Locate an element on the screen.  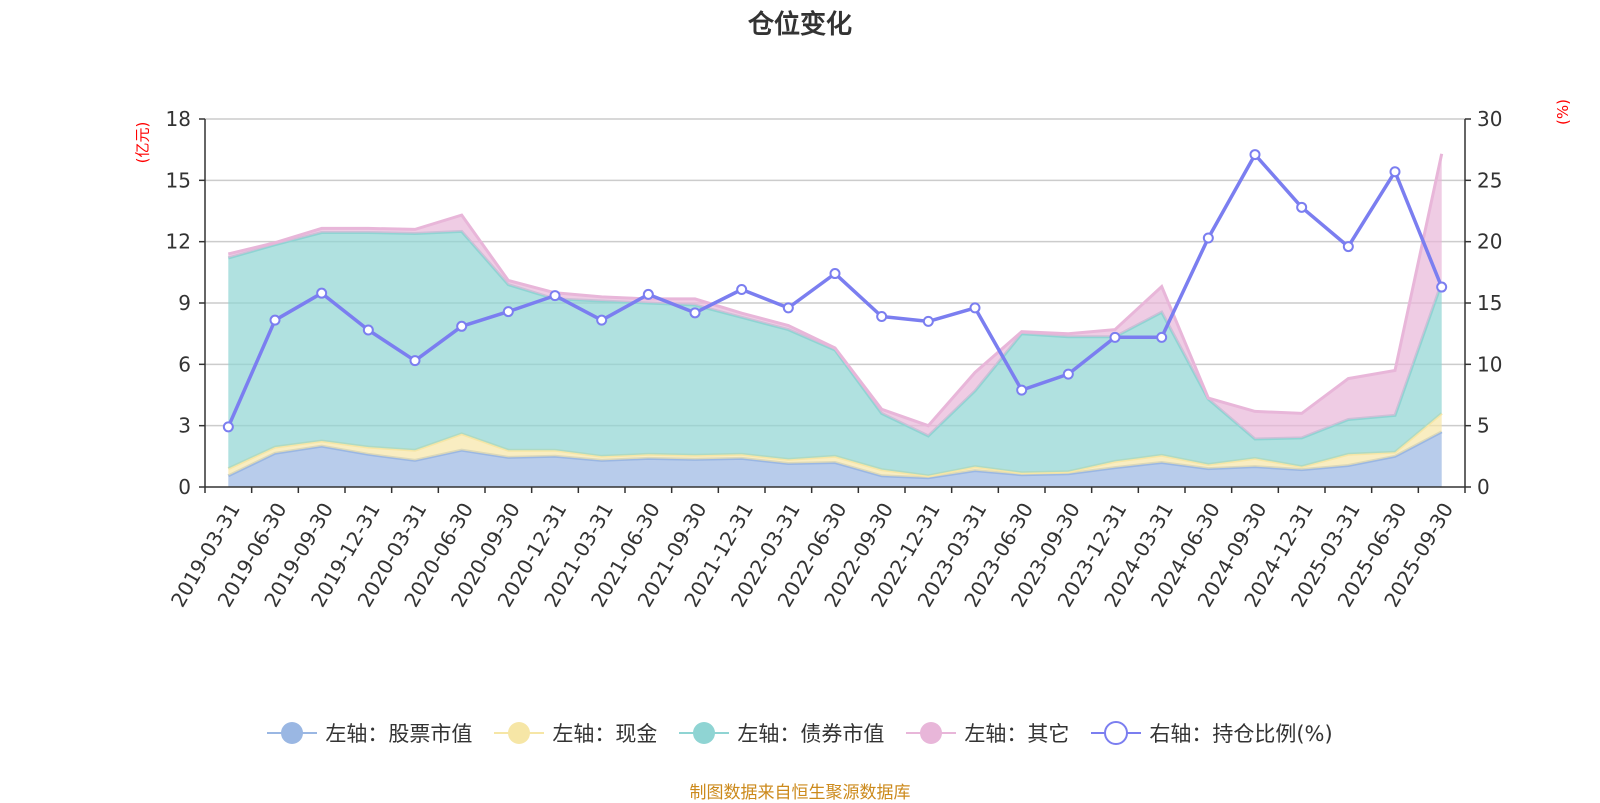
legend-item-1: 左轴：现金 is located at coordinates (575, 733).